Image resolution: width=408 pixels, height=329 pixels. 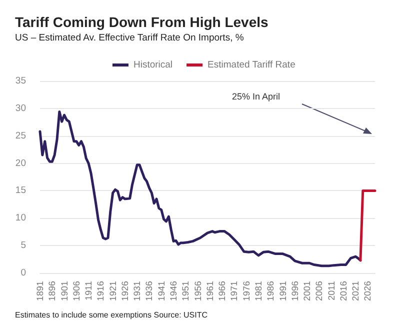 What do you see at coordinates (343, 291) in the screenshot?
I see `x-tick-label: 2016` at bounding box center [343, 291].